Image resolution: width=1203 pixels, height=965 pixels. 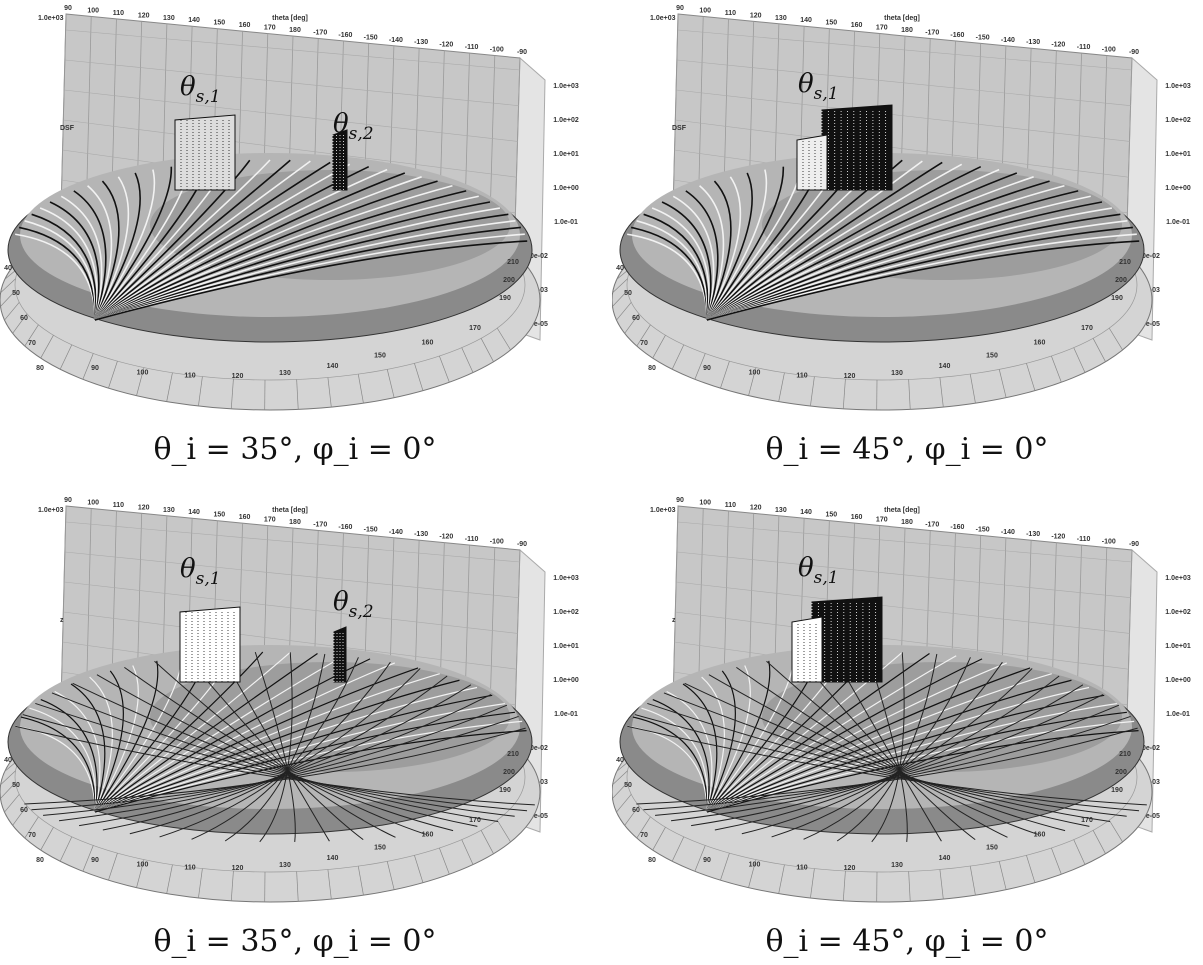 What do you see at coordinates (705, 502) in the screenshot?
I see `theta-tick-label: 100` at bounding box center [705, 502].